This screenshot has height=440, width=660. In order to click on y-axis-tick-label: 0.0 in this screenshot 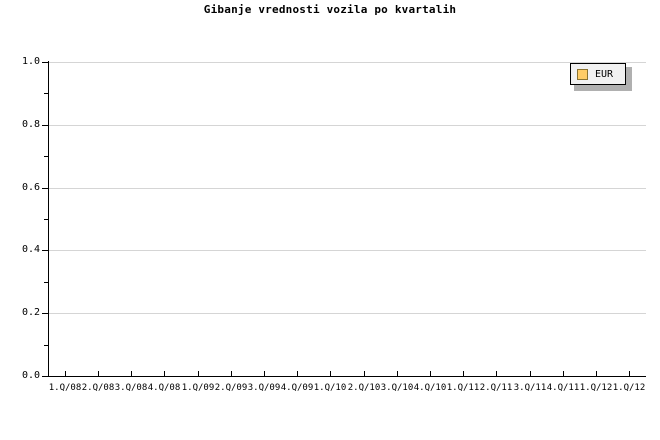, I will do `click(30, 375)`.